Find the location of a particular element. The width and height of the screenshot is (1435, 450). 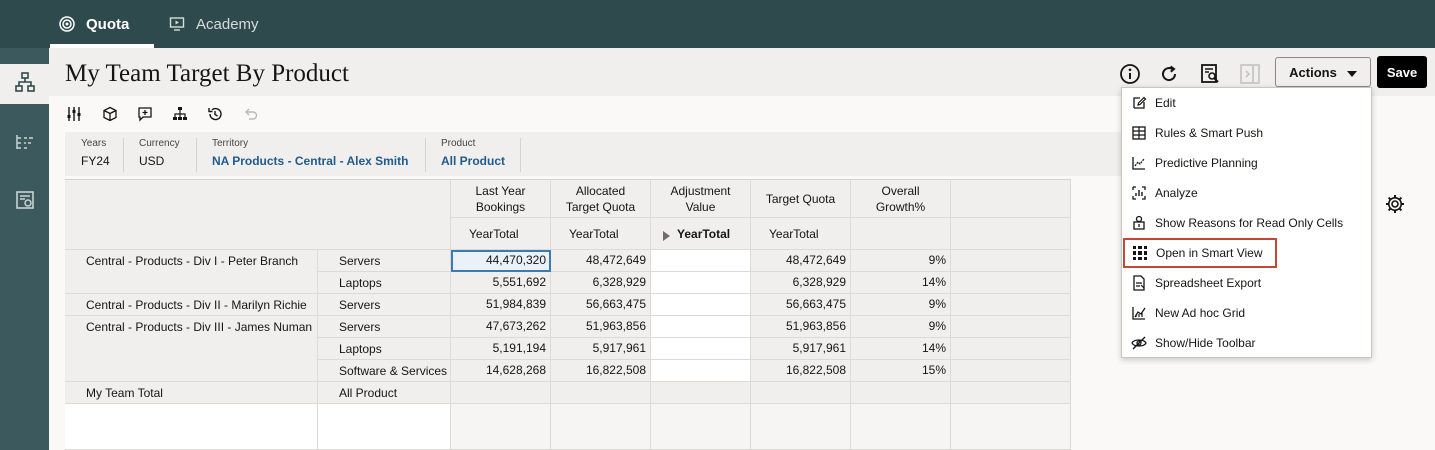

row-product-label: All Product is located at coordinates (384, 393).